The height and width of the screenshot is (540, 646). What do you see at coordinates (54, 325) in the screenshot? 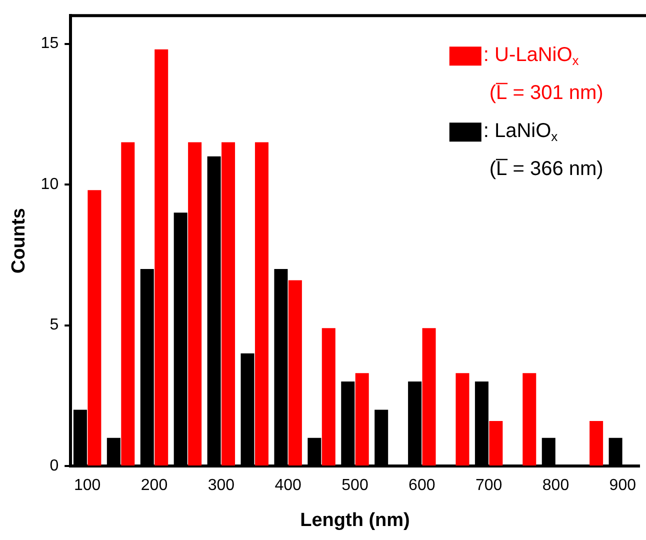
I see `y-tick-label: 5` at bounding box center [54, 325].